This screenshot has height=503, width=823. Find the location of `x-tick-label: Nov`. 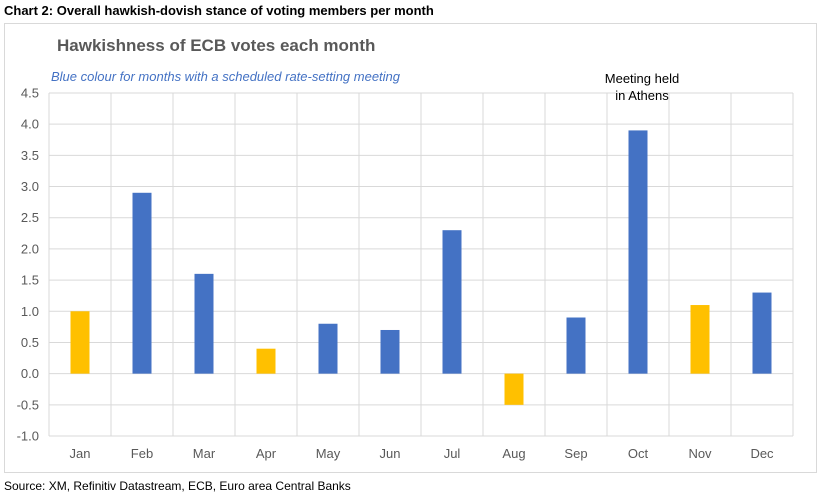

x-tick-label: Nov is located at coordinates (700, 453).